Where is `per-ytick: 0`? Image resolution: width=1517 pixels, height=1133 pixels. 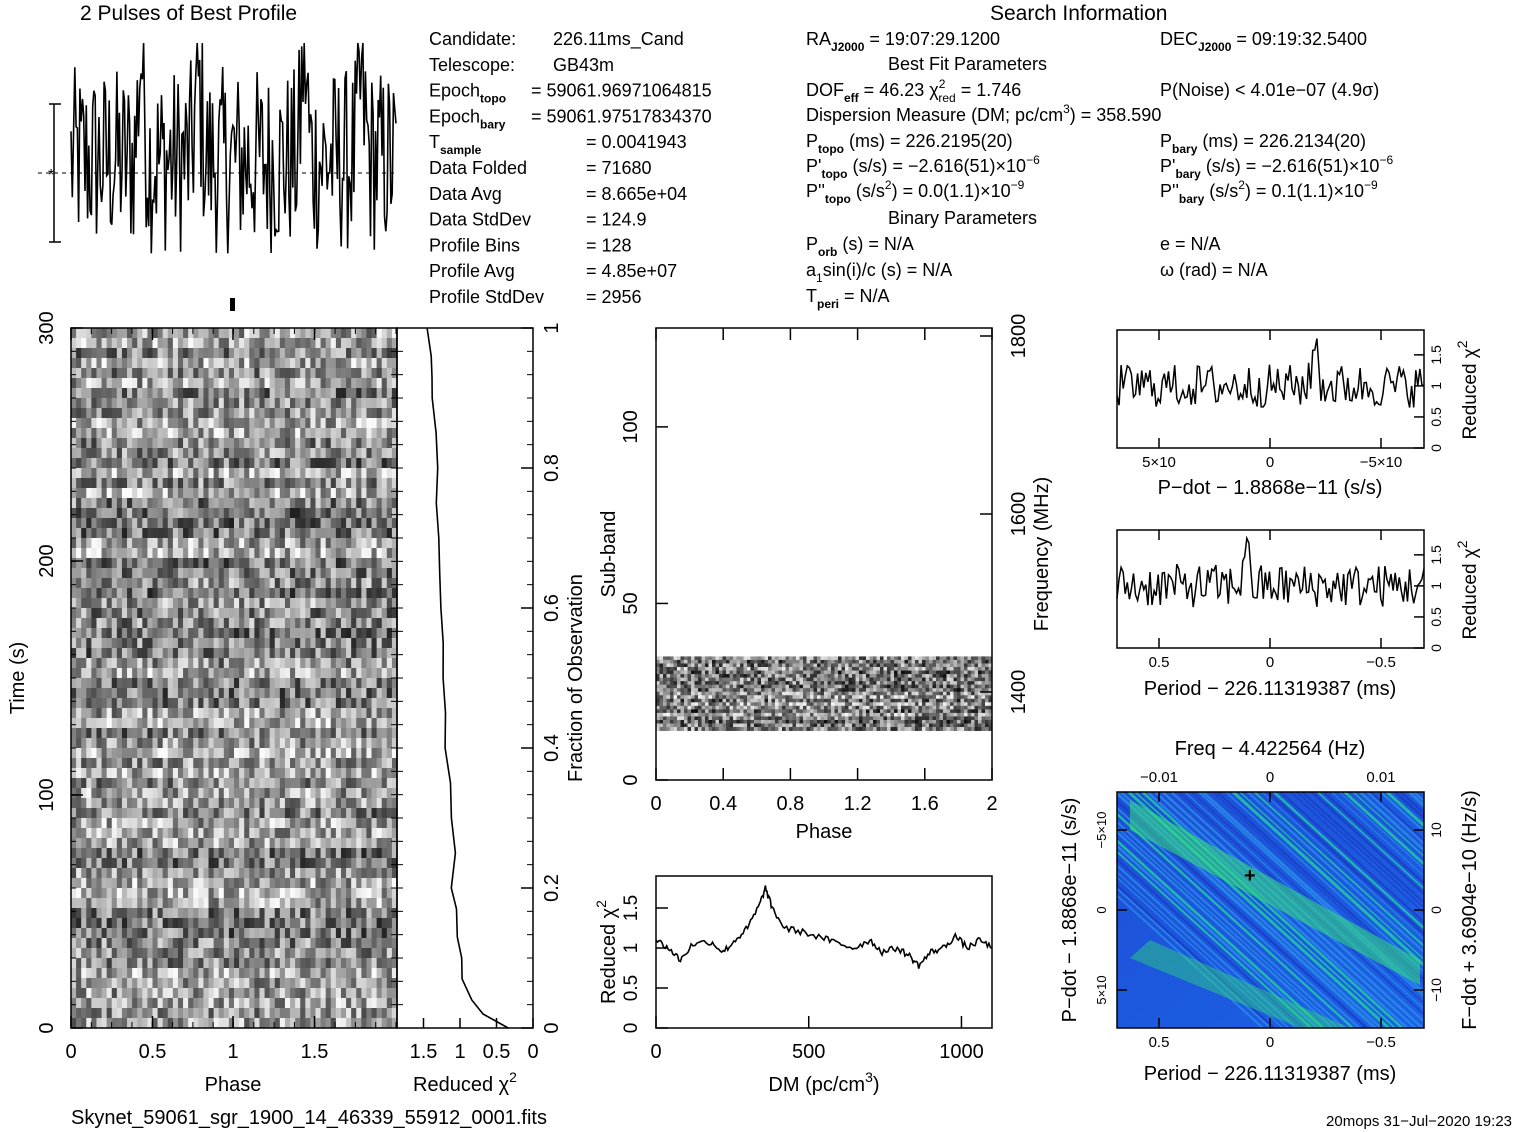
per-ytick: 0 is located at coordinates (1436, 648).